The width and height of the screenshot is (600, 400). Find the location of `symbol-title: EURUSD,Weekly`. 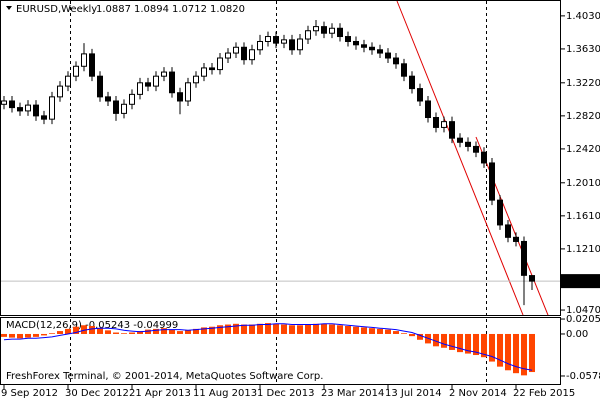

symbol-title: EURUSD,Weekly is located at coordinates (56, 9).